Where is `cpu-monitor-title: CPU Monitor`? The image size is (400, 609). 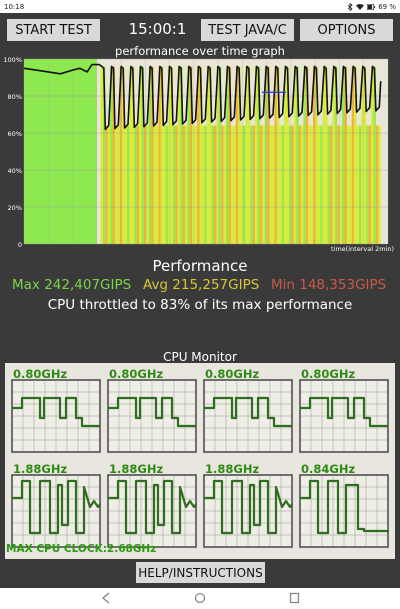
cpu-monitor-title: CPU Monitor is located at coordinates (200, 357).